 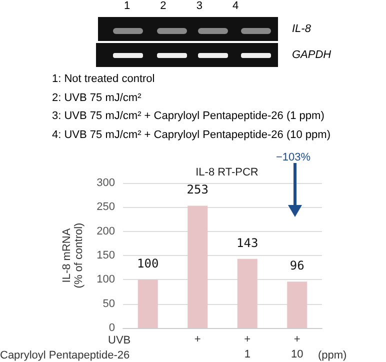 I want to click on y-tick-label: 250, so click(x=105, y=207).